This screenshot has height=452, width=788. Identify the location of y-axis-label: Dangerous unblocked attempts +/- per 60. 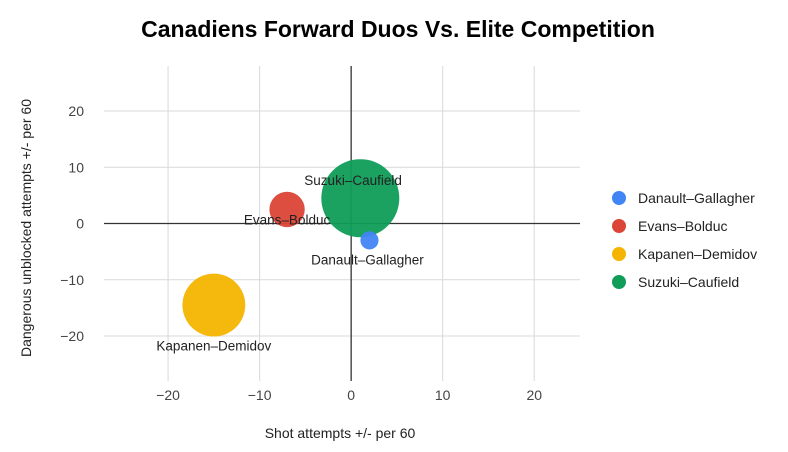
(26, 228).